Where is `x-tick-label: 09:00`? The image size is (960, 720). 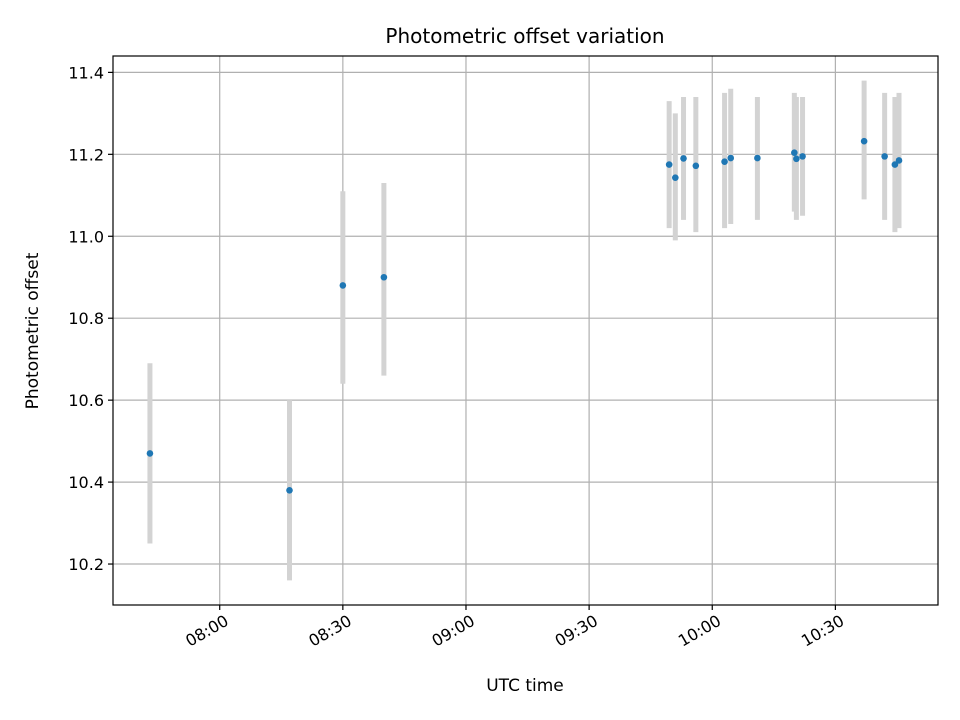
x-tick-label: 09:00 is located at coordinates (453, 631).